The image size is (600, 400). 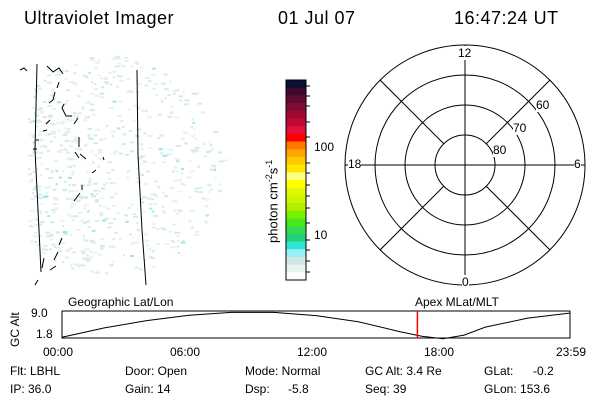 What do you see at coordinates (269, 163) in the screenshot?
I see `colorbar-label-exp2: -1` at bounding box center [269, 163].